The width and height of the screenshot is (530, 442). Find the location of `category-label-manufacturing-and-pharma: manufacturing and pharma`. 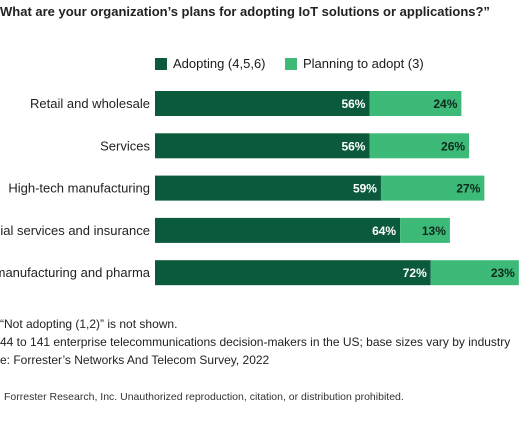

category-label-manufacturing-and-pharma: manufacturing and pharma is located at coordinates (75, 272).